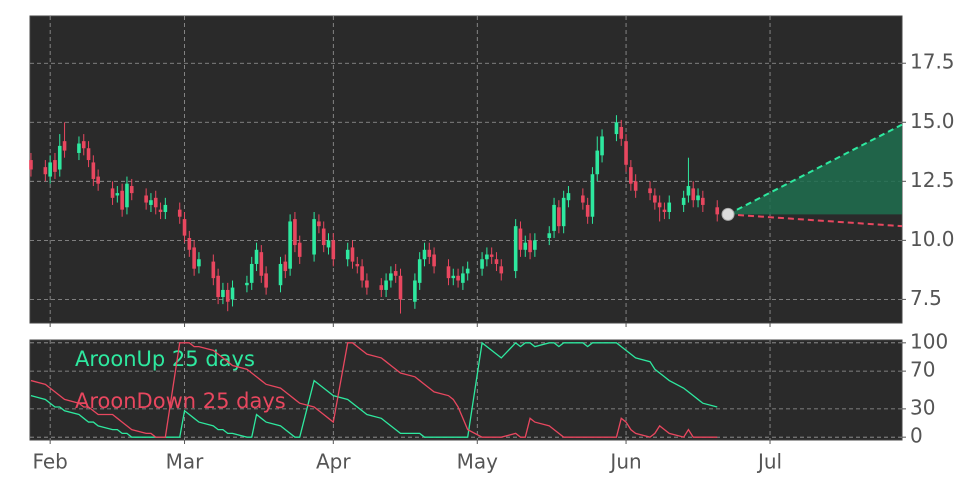 The width and height of the screenshot is (972, 486). Describe the element at coordinates (922, 370) in the screenshot. I see `y-tick-label: 70` at that location.